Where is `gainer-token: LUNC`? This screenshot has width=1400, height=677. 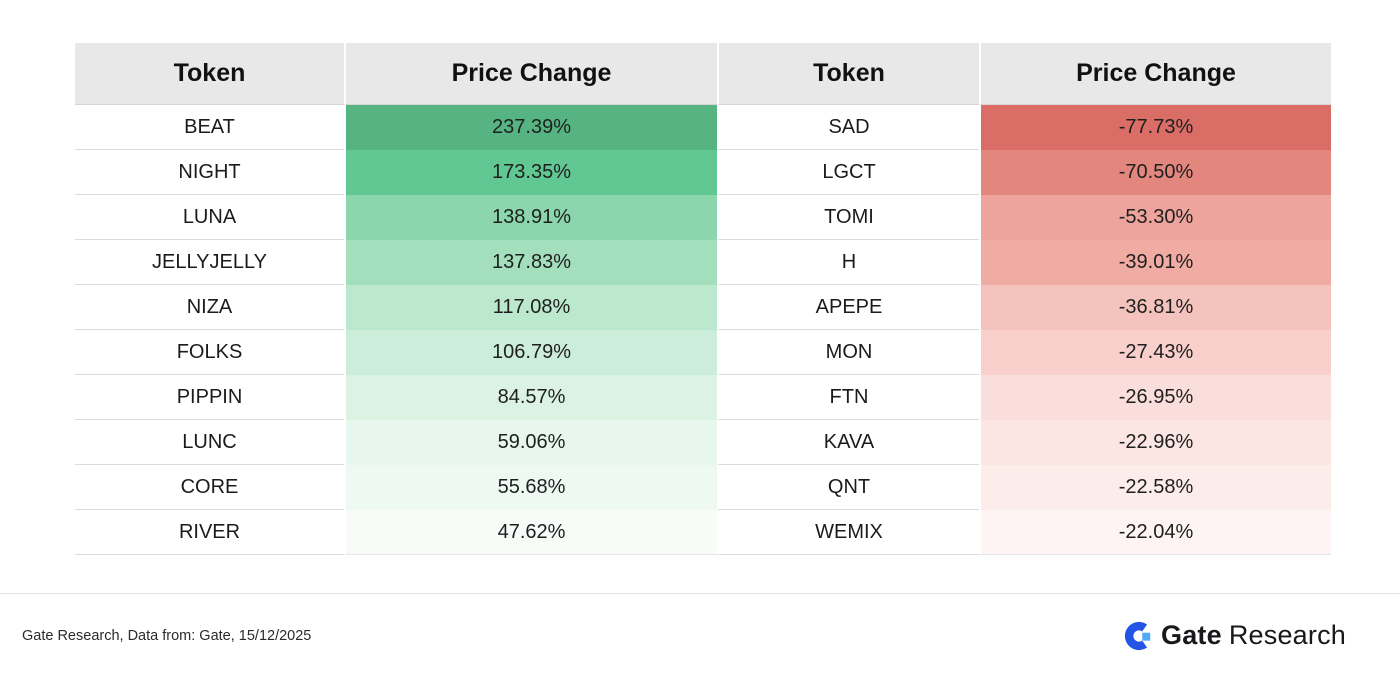
gainer-token: LUNC is located at coordinates (209, 442).